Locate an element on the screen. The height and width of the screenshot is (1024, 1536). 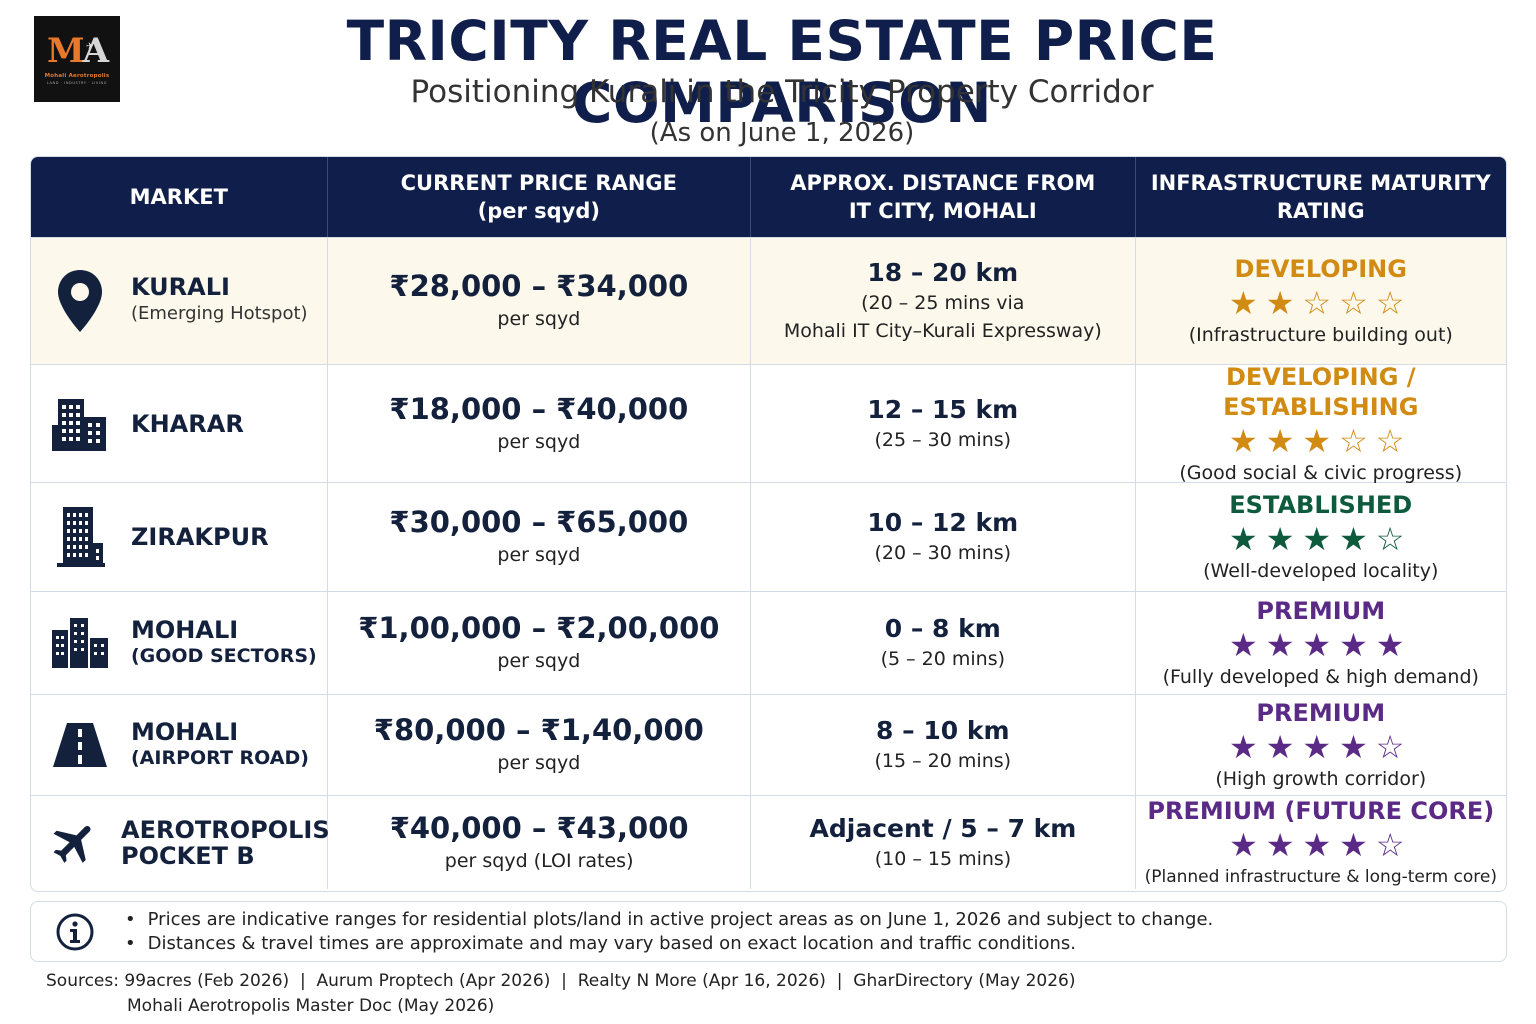
buildings-icon is located at coordinates (80, 424).